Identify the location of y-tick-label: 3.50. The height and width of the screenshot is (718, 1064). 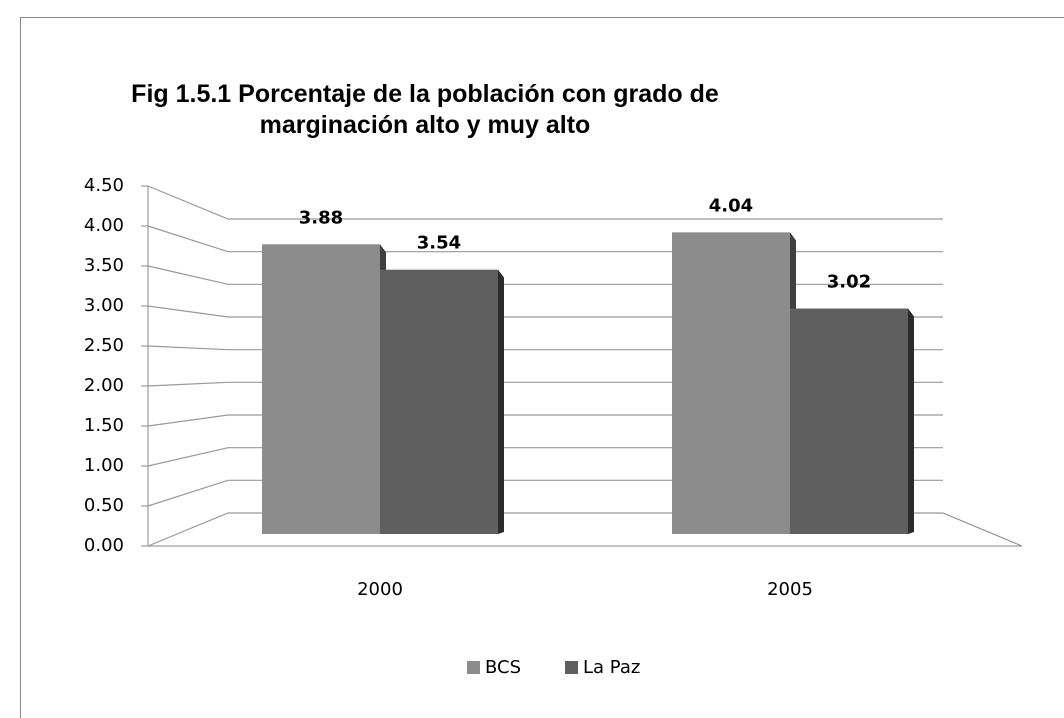
(104, 265).